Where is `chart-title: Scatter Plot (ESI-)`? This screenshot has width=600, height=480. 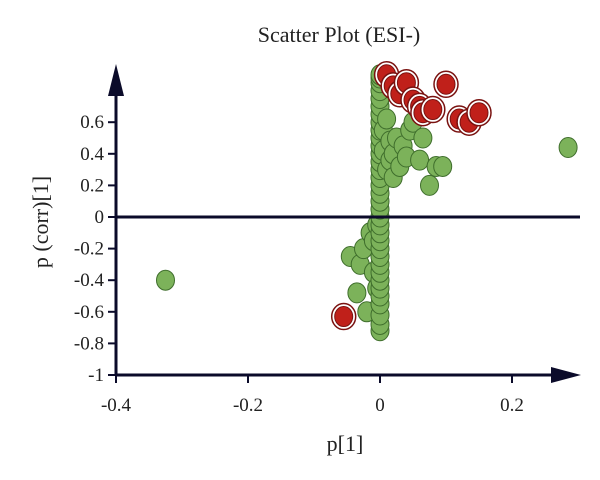
chart-title: Scatter Plot (ESI-) is located at coordinates (339, 34).